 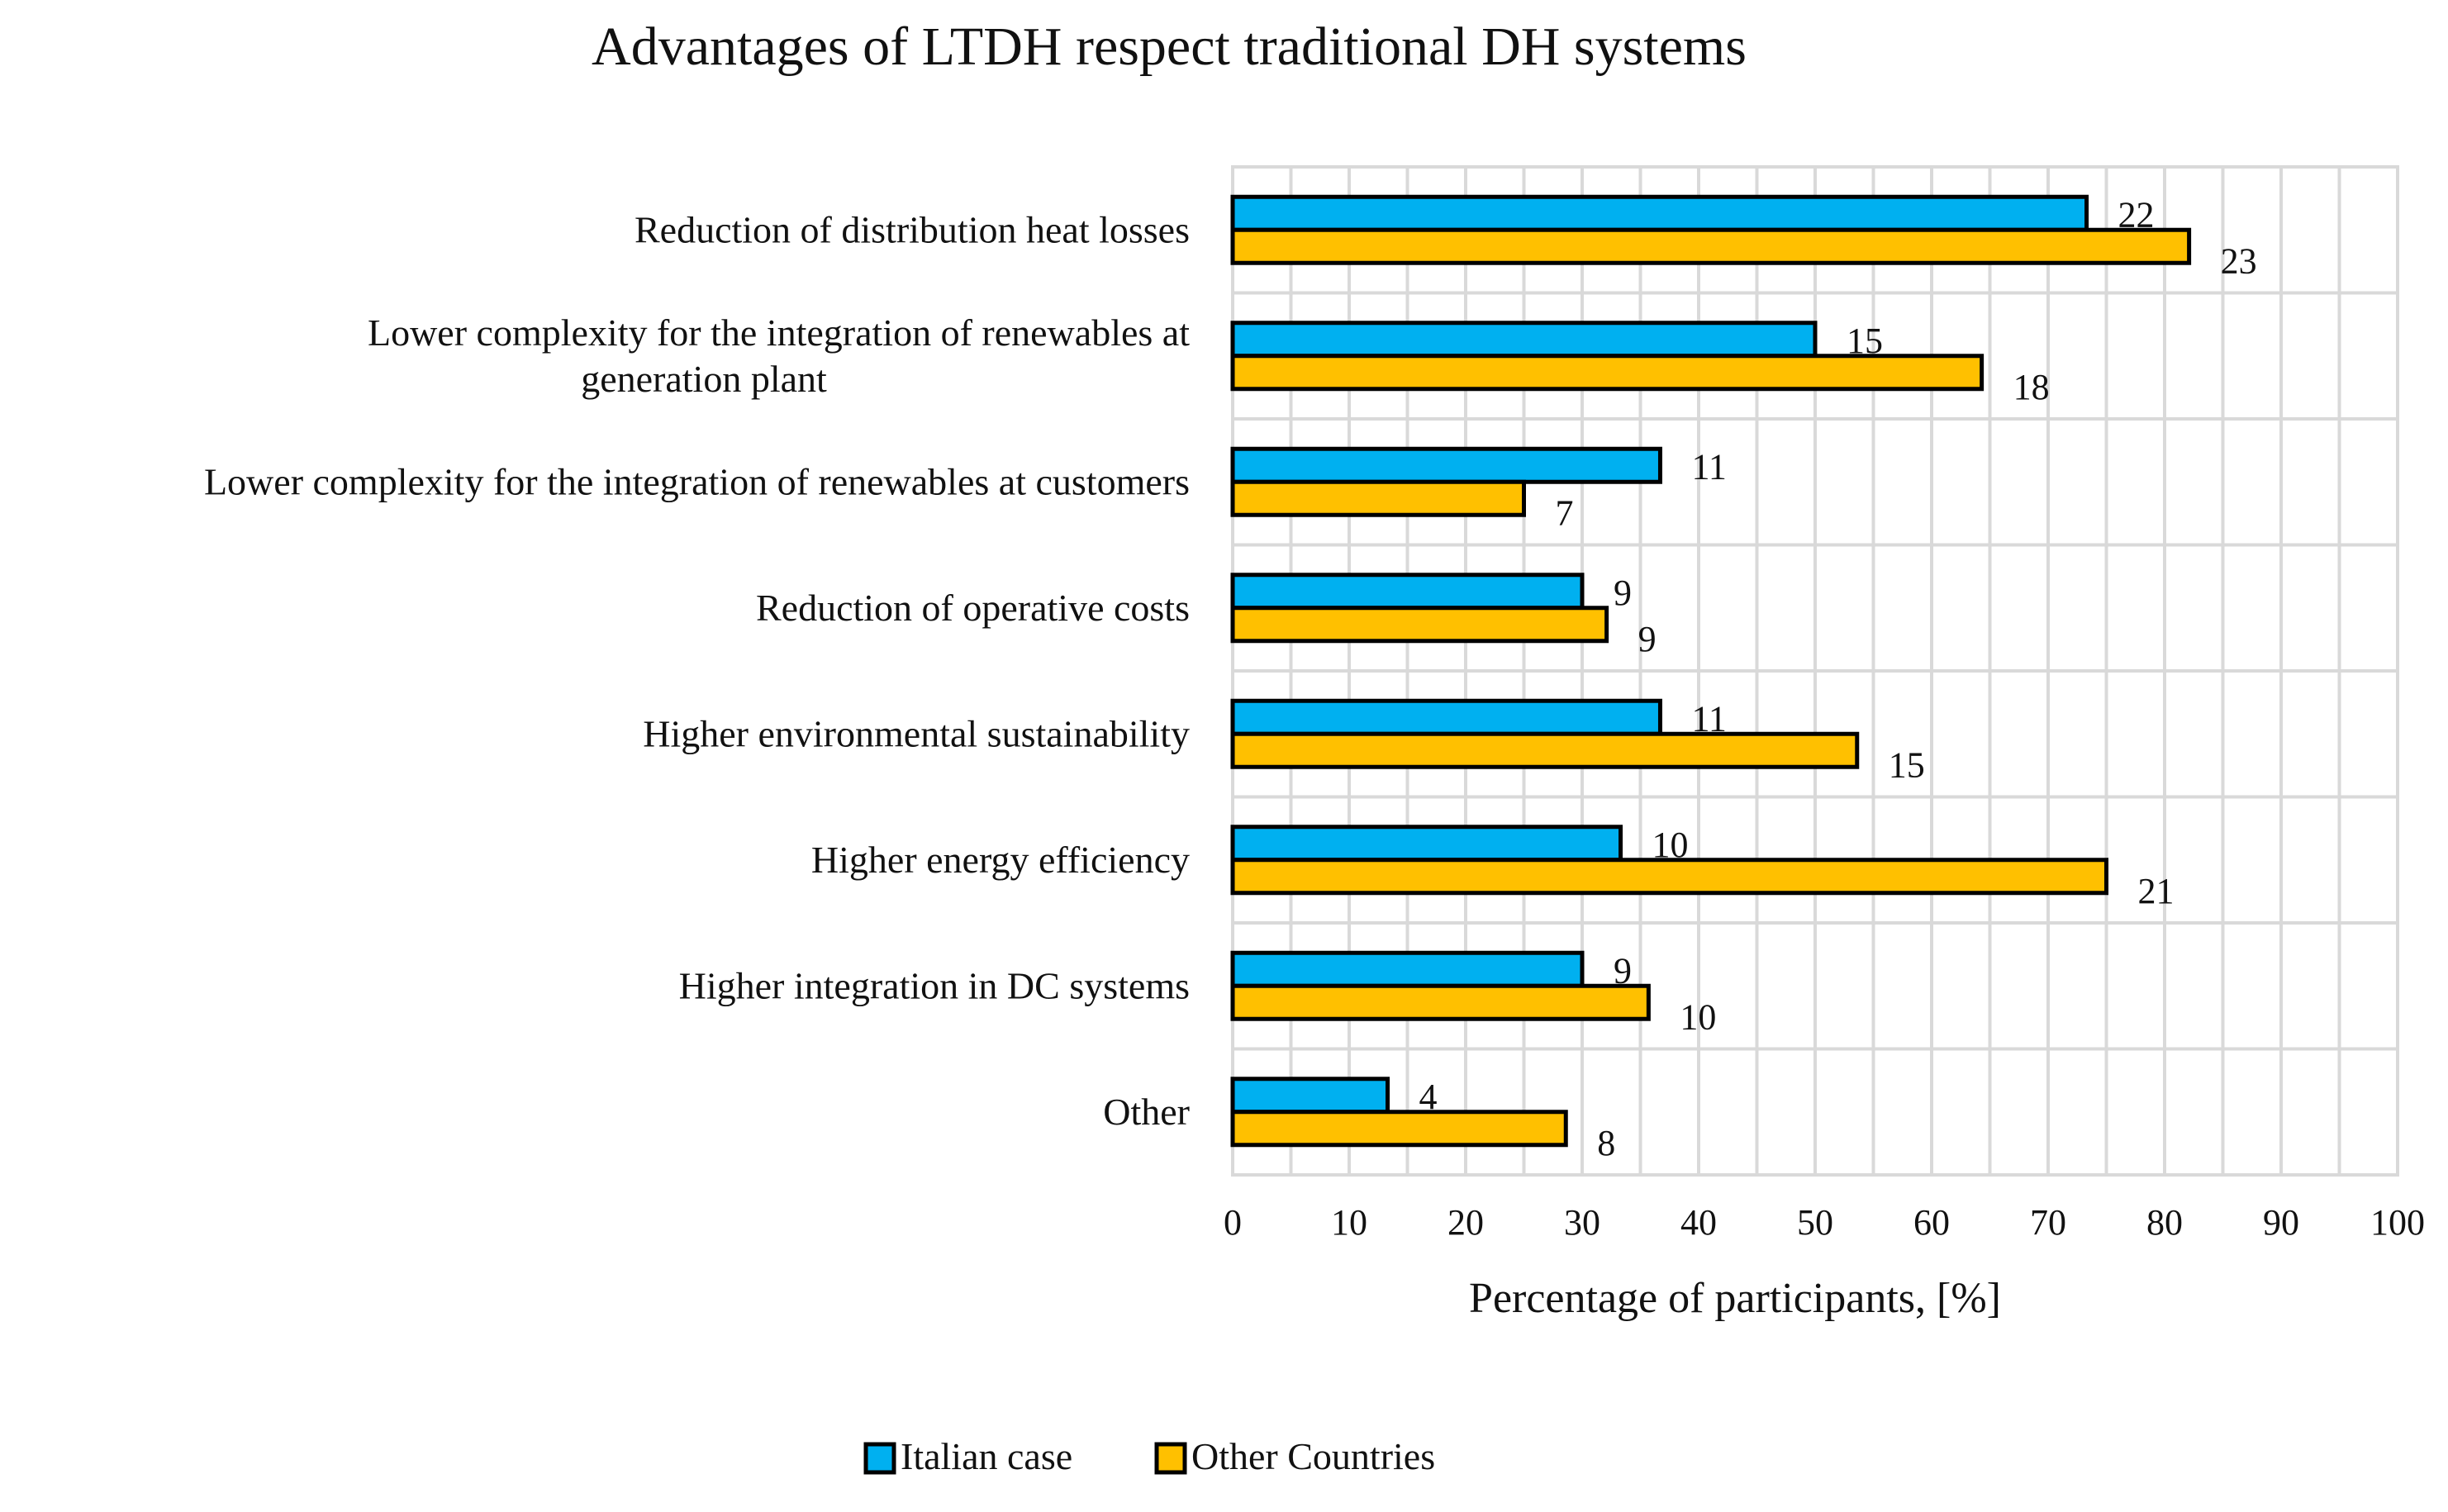 I want to click on x-tick-label: 100, so click(x=2397, y=1222).